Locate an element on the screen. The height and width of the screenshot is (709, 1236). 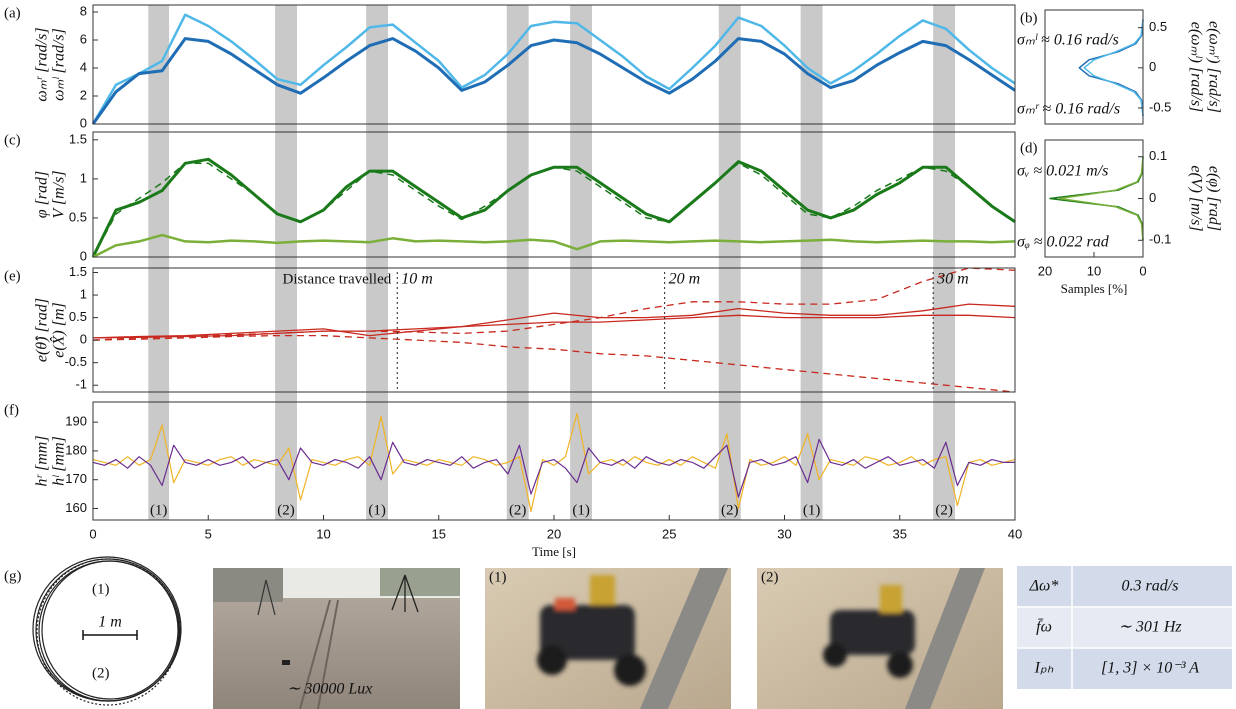
panel-label: (a) is located at coordinates (12, 13).